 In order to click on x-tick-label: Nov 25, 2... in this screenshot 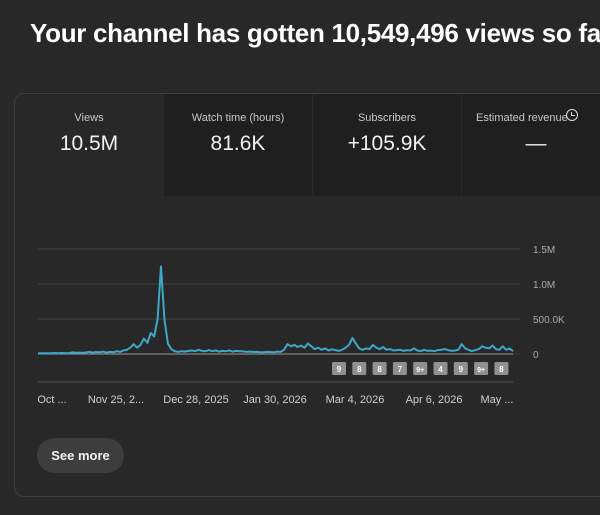, I will do `click(116, 400)`.